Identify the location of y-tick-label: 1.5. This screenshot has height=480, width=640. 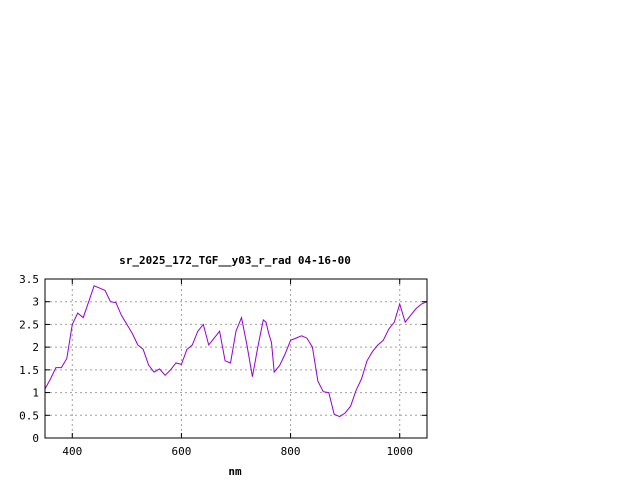
(29, 370).